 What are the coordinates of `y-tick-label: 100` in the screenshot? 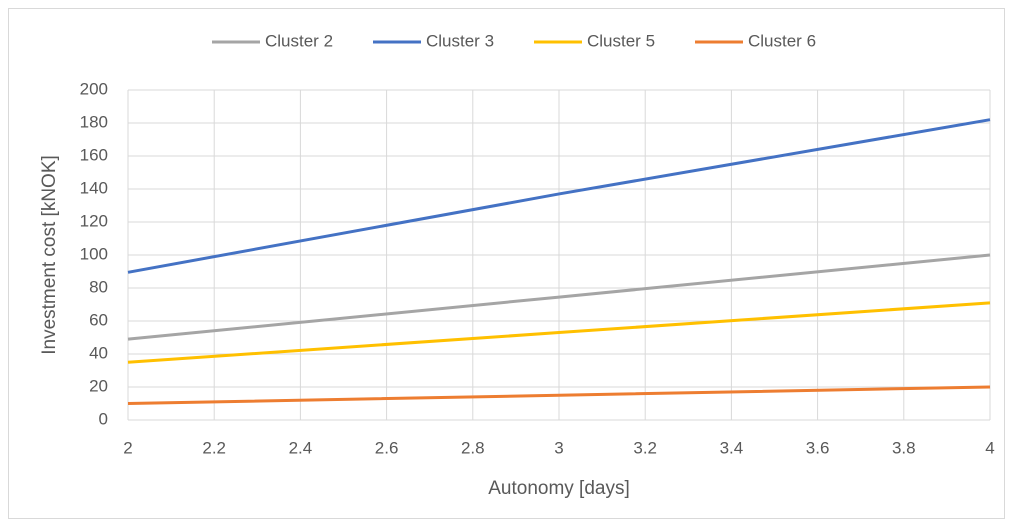 It's located at (94, 253).